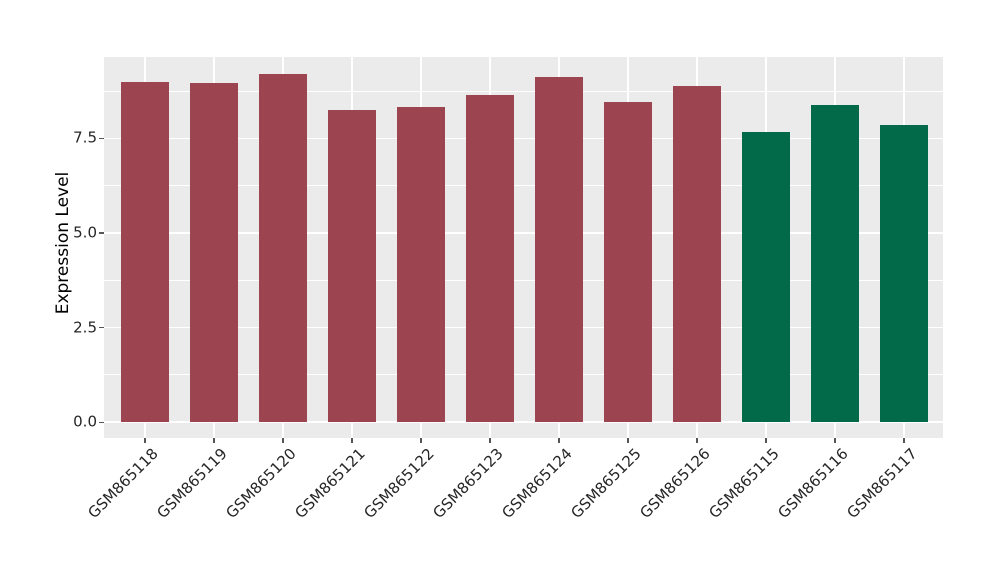 The image size is (1000, 580). Describe the element at coordinates (536, 483) in the screenshot. I see `x-tick-label-GSM865124: GSM865124` at that location.